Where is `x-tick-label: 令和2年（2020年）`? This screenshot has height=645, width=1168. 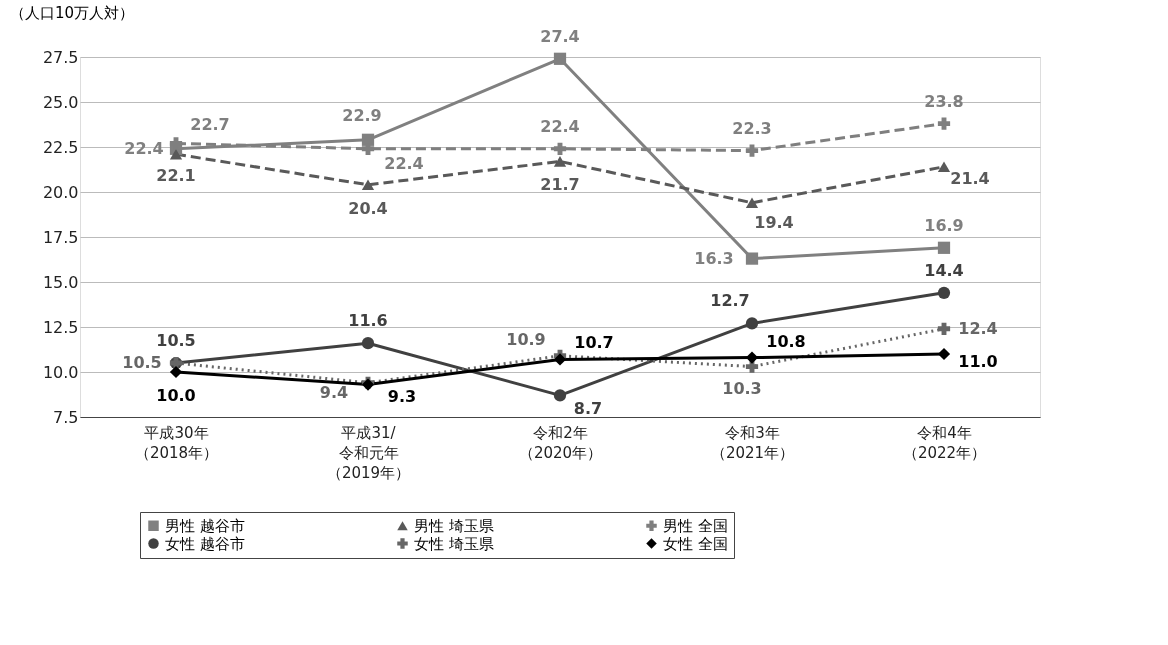 x-tick-label: 令和2年（2020年） is located at coordinates (560, 442).